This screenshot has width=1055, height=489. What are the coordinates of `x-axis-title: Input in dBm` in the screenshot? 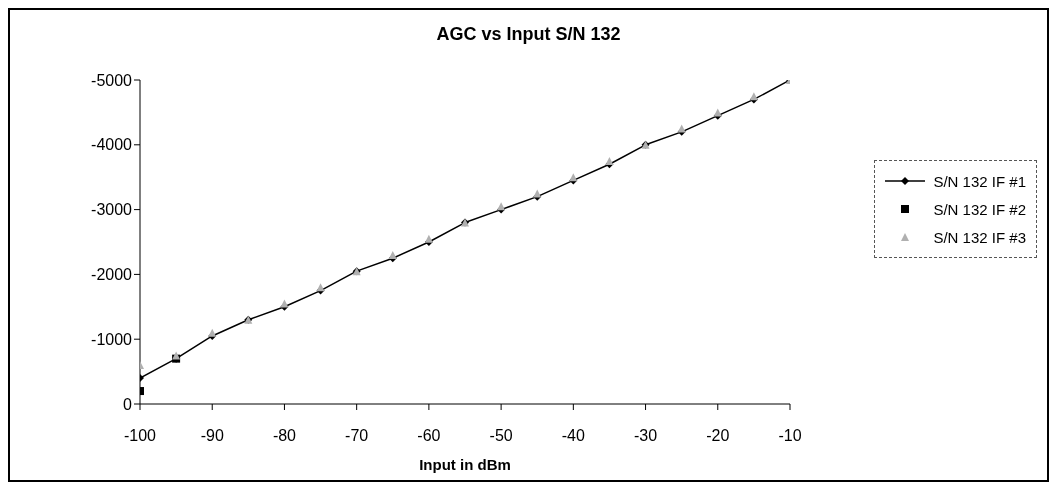 It's located at (465, 464).